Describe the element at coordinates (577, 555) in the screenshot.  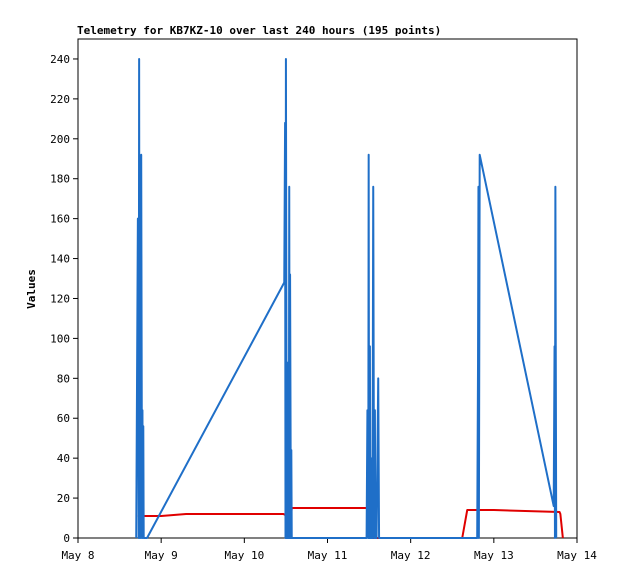
I see `x-tick-label: May 14` at that location.